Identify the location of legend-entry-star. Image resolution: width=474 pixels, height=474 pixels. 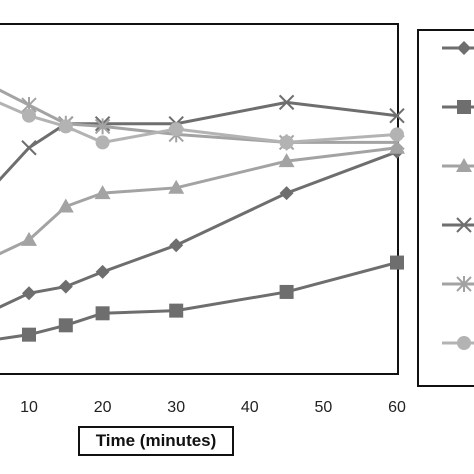
(458, 284).